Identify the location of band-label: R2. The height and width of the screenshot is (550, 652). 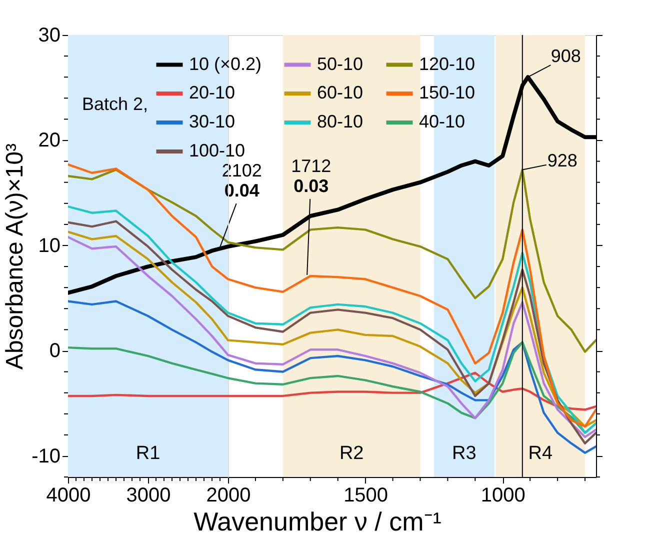
(351, 453).